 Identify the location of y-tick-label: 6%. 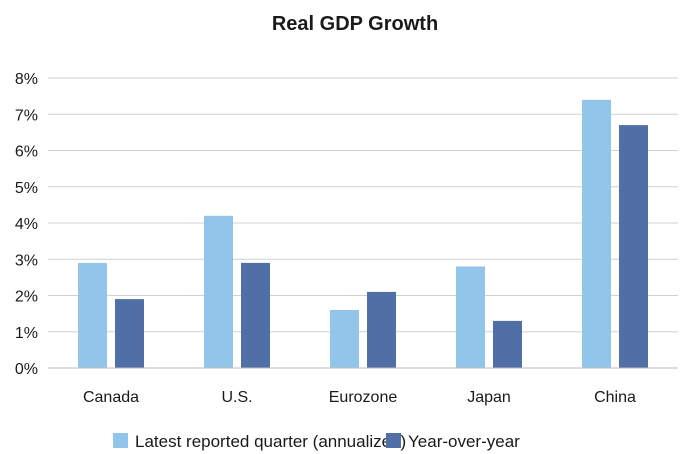
(26, 152).